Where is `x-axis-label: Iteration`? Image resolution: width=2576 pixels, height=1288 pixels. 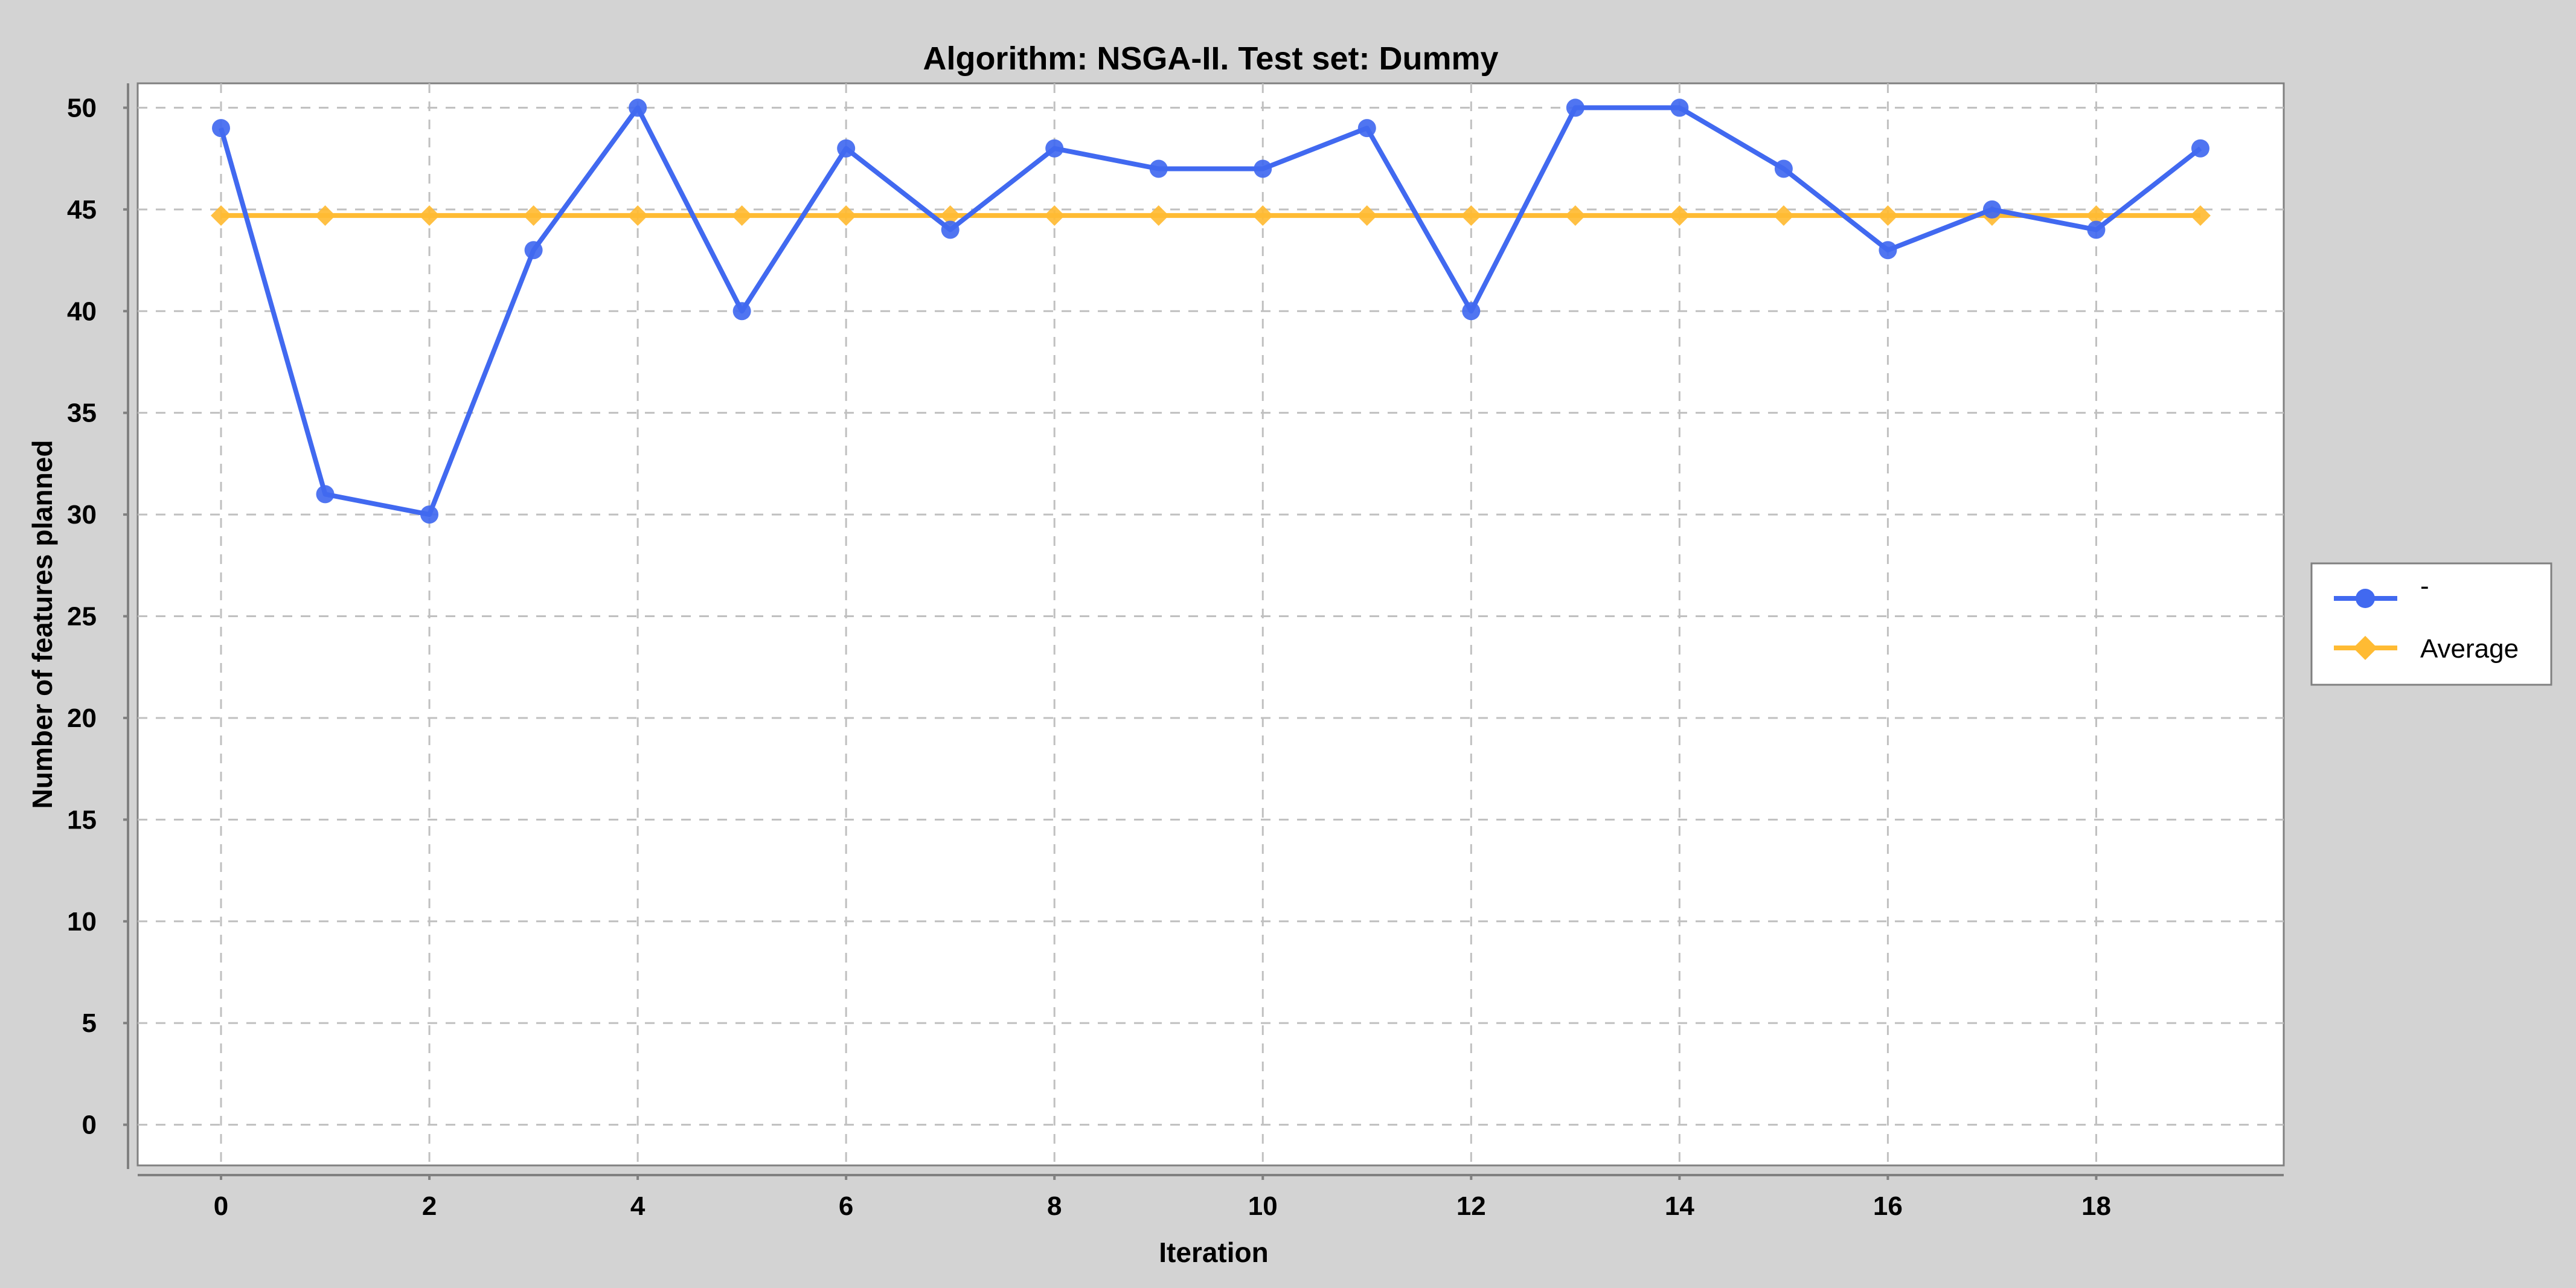
x-axis-label: Iteration is located at coordinates (1213, 1252).